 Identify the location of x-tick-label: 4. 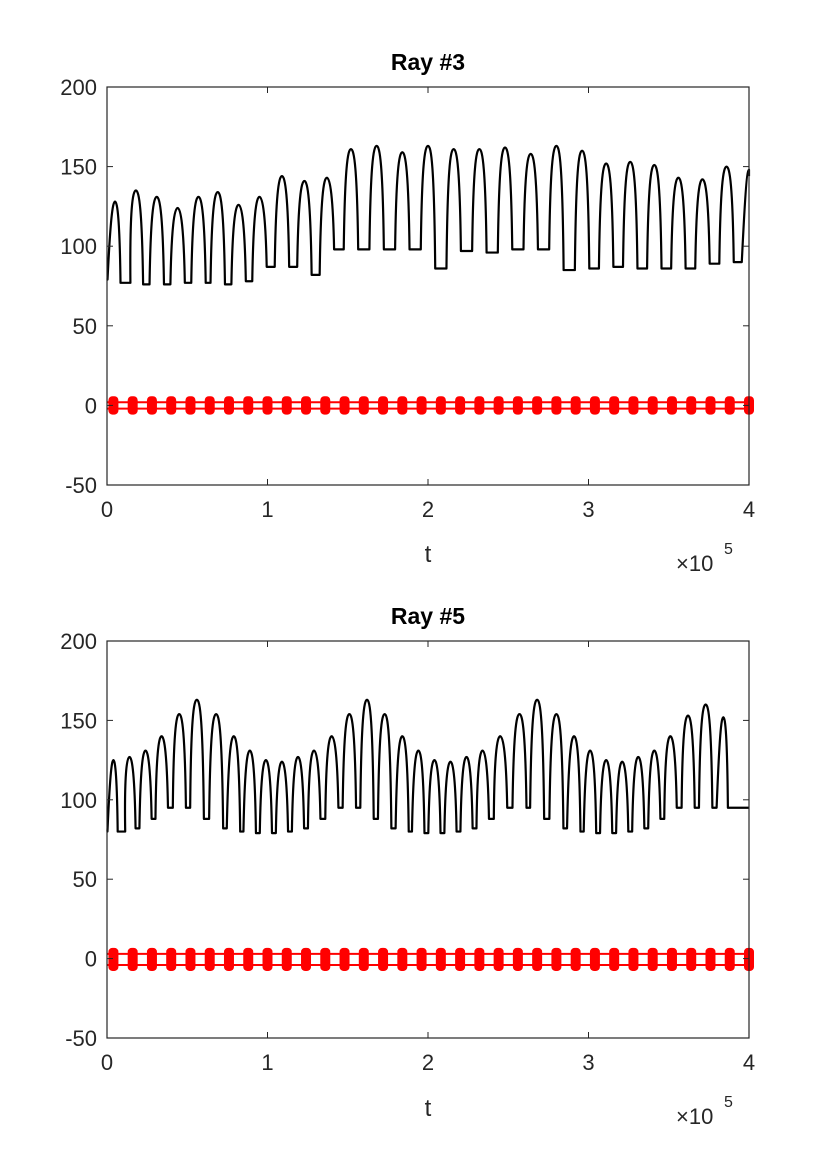
(749, 1062).